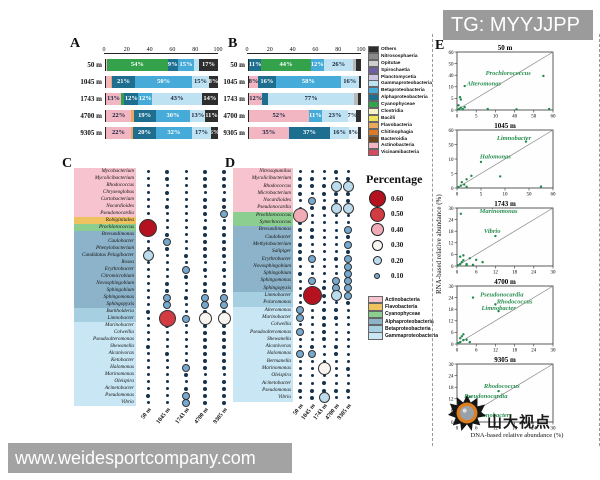 Image resolution: width=600 pixels, height=480 pixels. I want to click on bubble-legend-row: 0.20, so click(398, 261).